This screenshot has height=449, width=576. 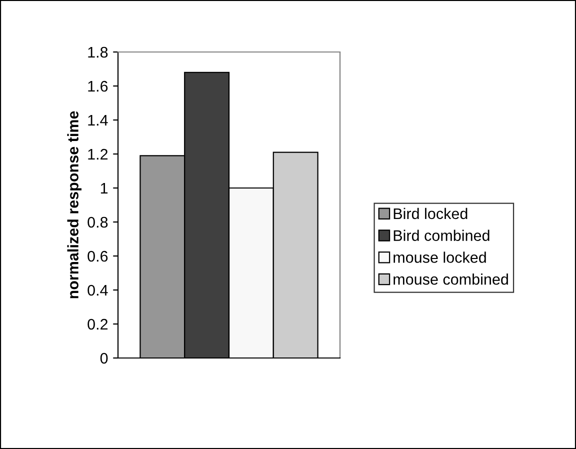 What do you see at coordinates (98, 120) in the screenshot?
I see `y-tick-label: 1.4` at bounding box center [98, 120].